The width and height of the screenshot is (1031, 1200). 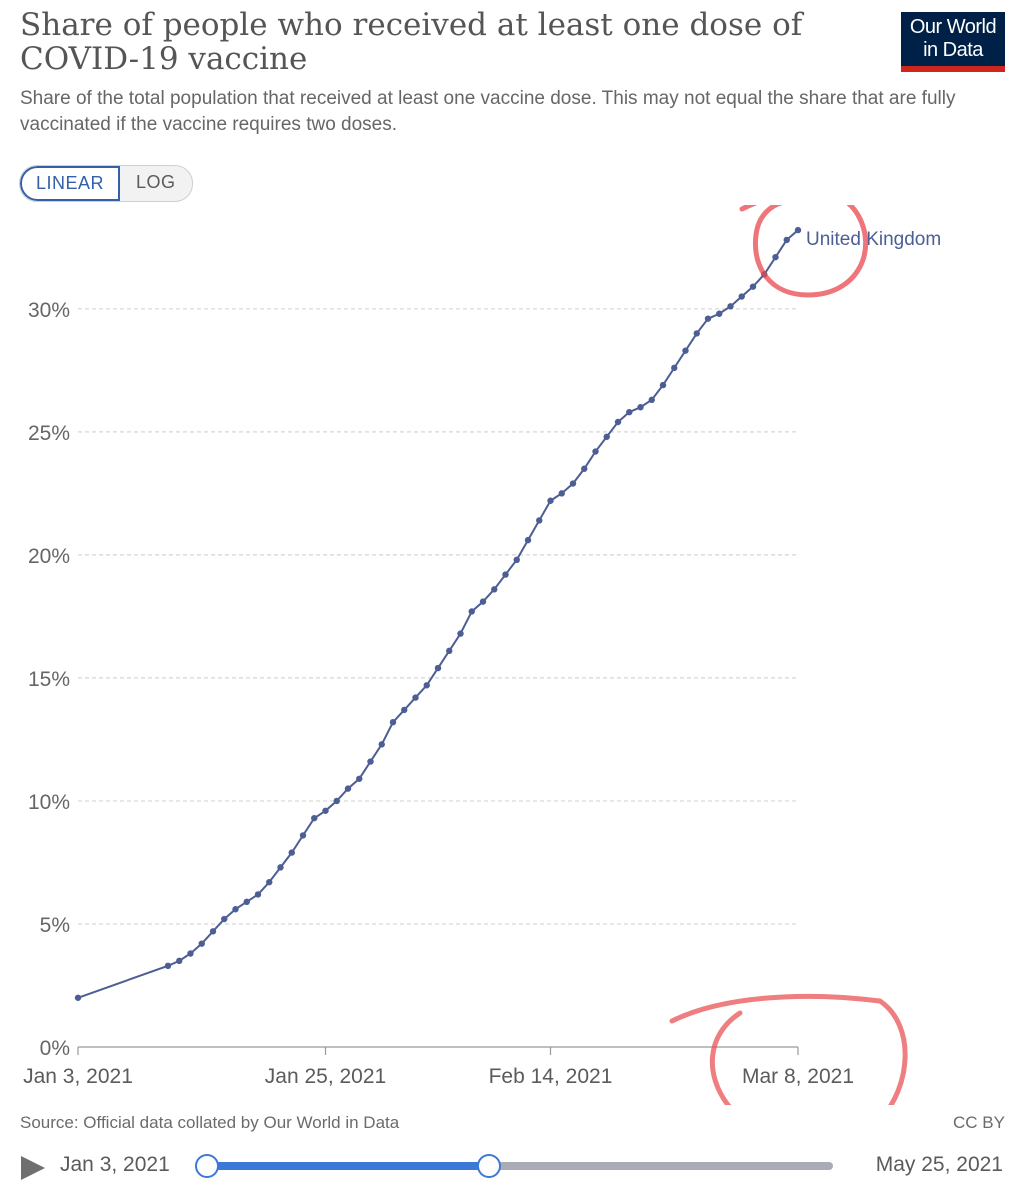 What do you see at coordinates (78, 1076) in the screenshot?
I see `x-tick-label: Jan 3, 2021` at bounding box center [78, 1076].